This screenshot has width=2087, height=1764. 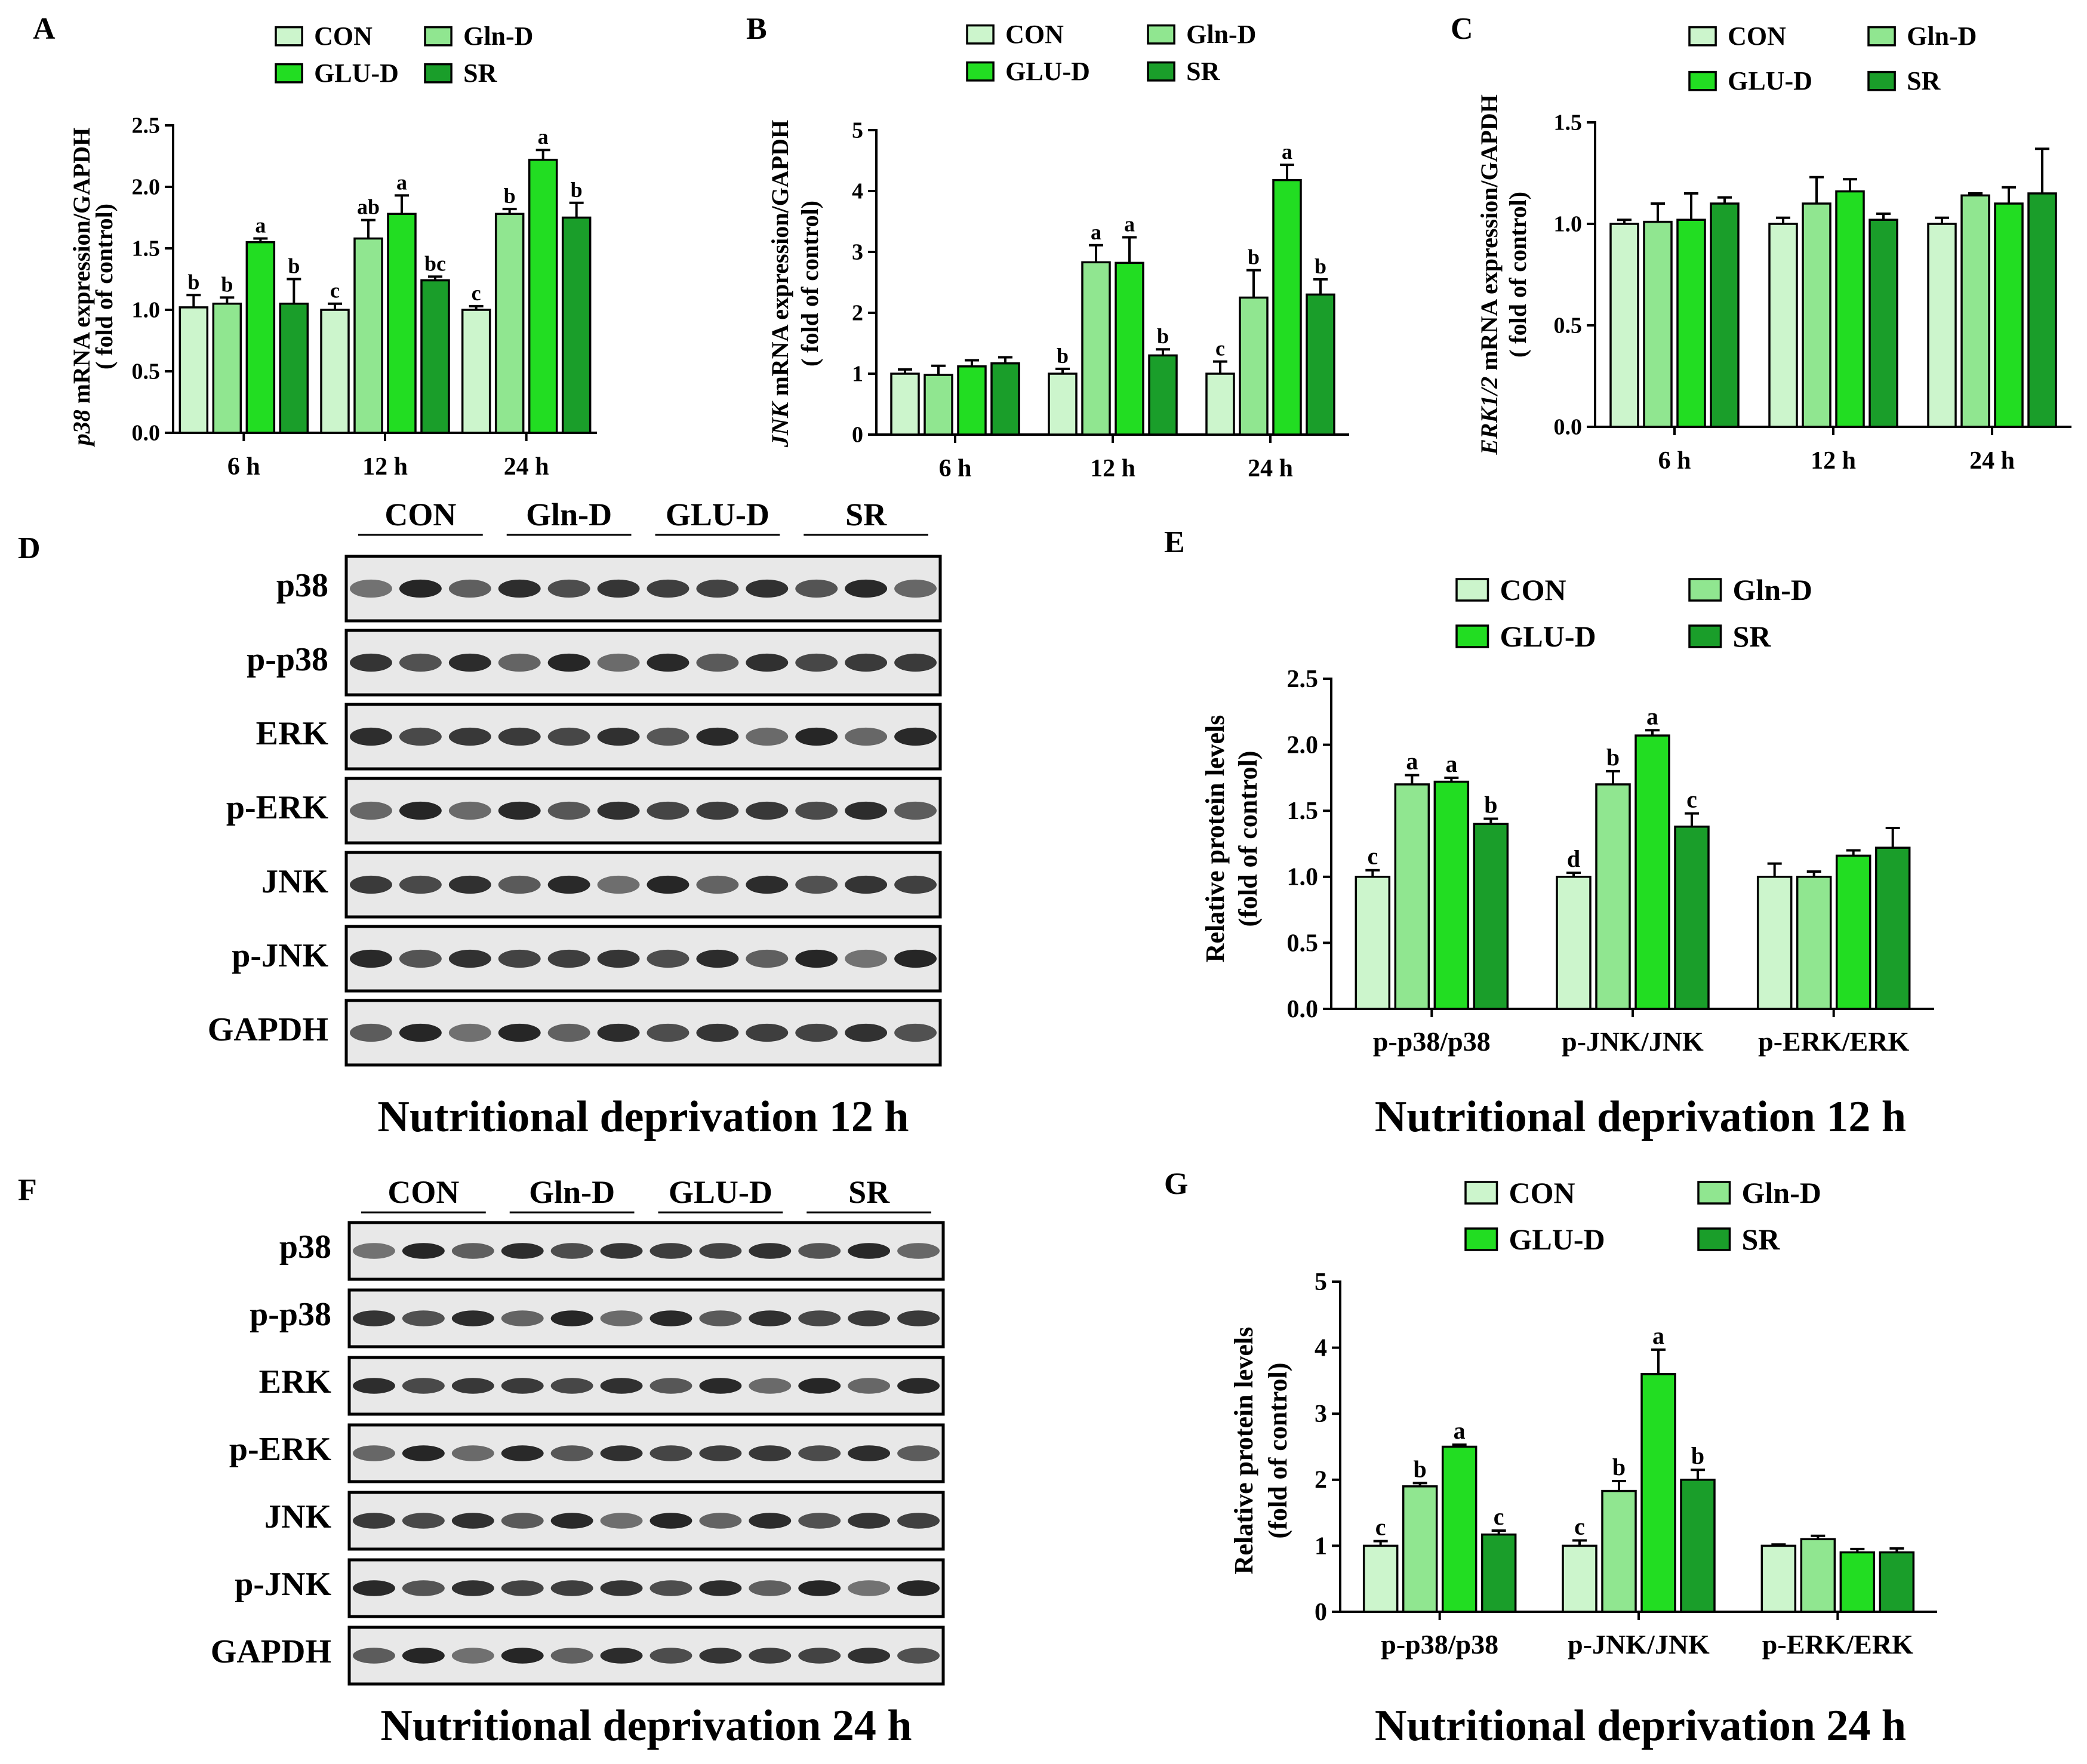 I want to click on y-tick-label: 0.5, so click(x=1568, y=325).